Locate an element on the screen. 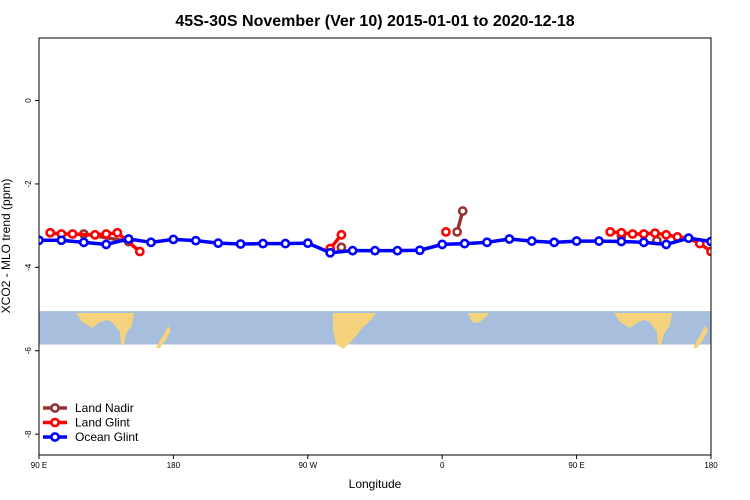 The image size is (750, 500). y-axis-label: XCO2 - MLO trend (ppm) is located at coordinates (6, 246).